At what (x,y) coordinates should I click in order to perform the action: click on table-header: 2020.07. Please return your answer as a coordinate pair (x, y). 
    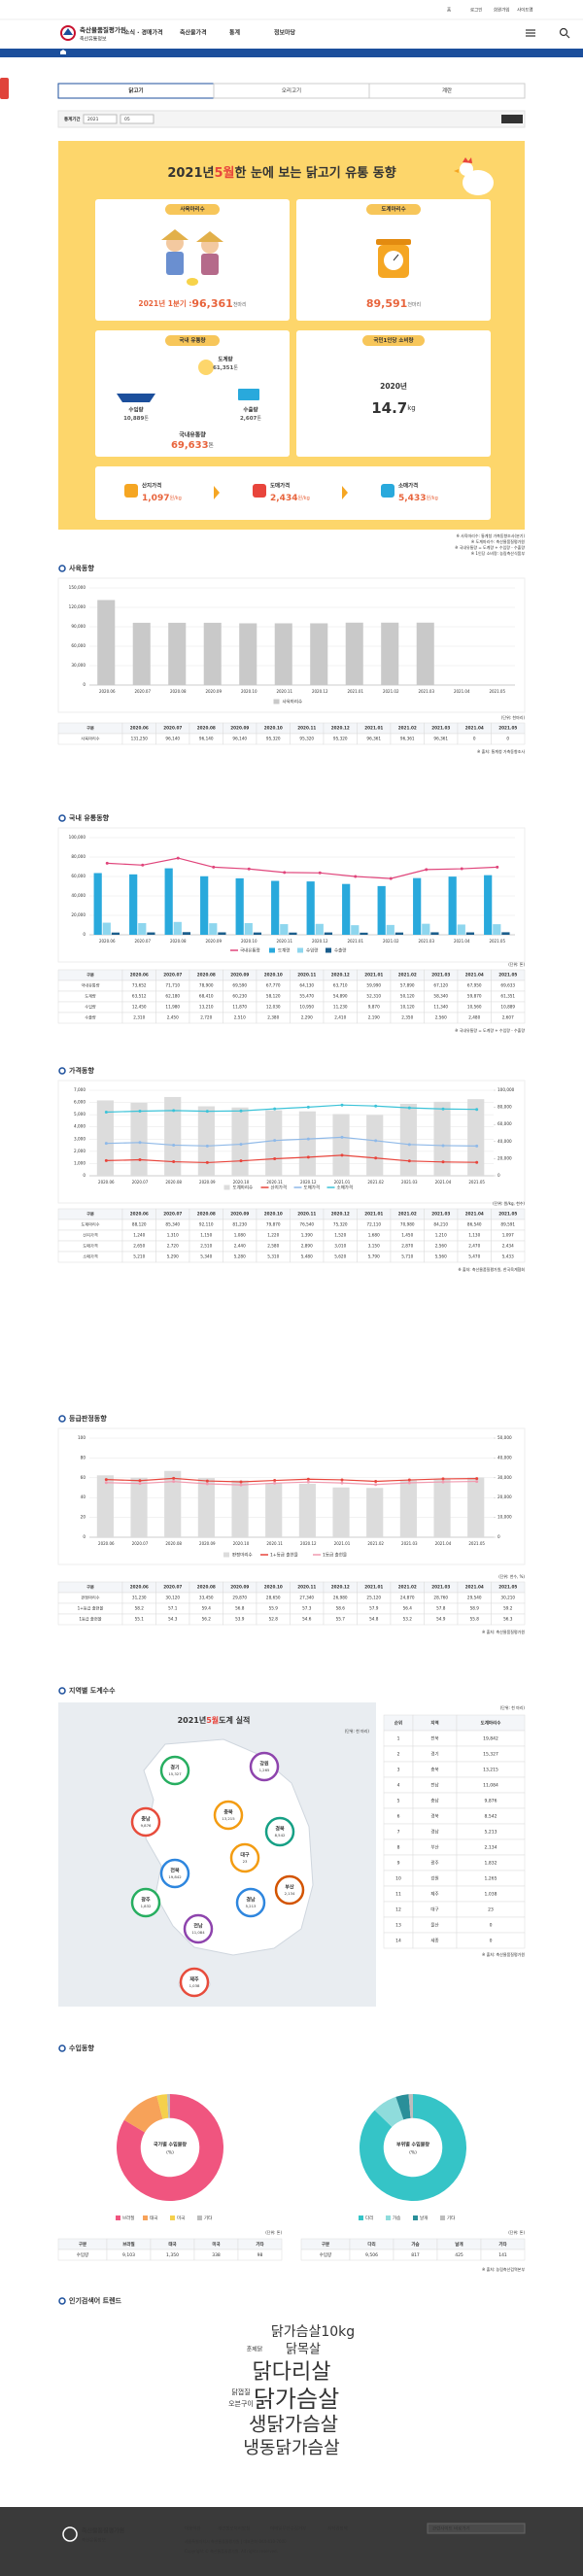
    Looking at the image, I should click on (172, 1587).